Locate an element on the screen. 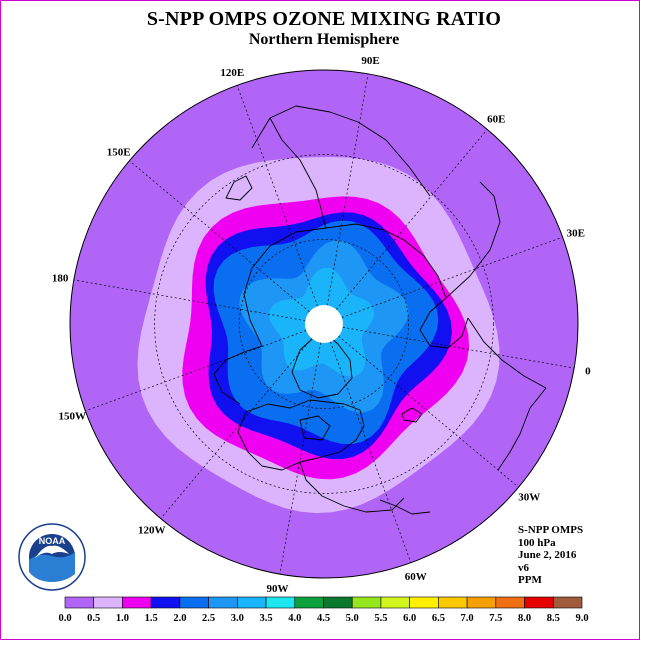  scale-tick-label: 6.5 is located at coordinates (438, 618).